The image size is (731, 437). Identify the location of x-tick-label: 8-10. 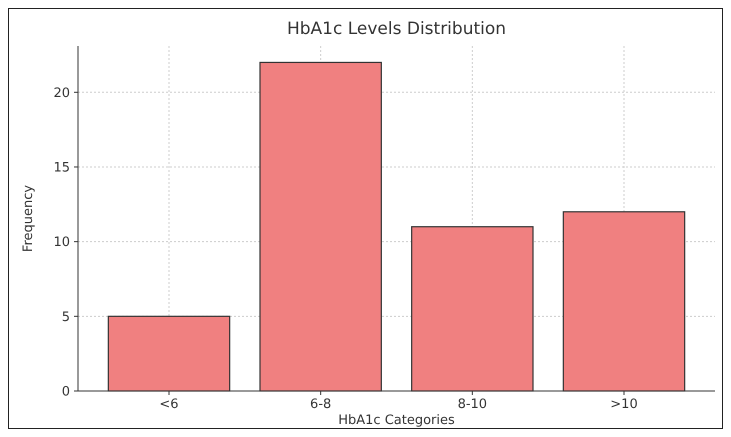
(473, 404).